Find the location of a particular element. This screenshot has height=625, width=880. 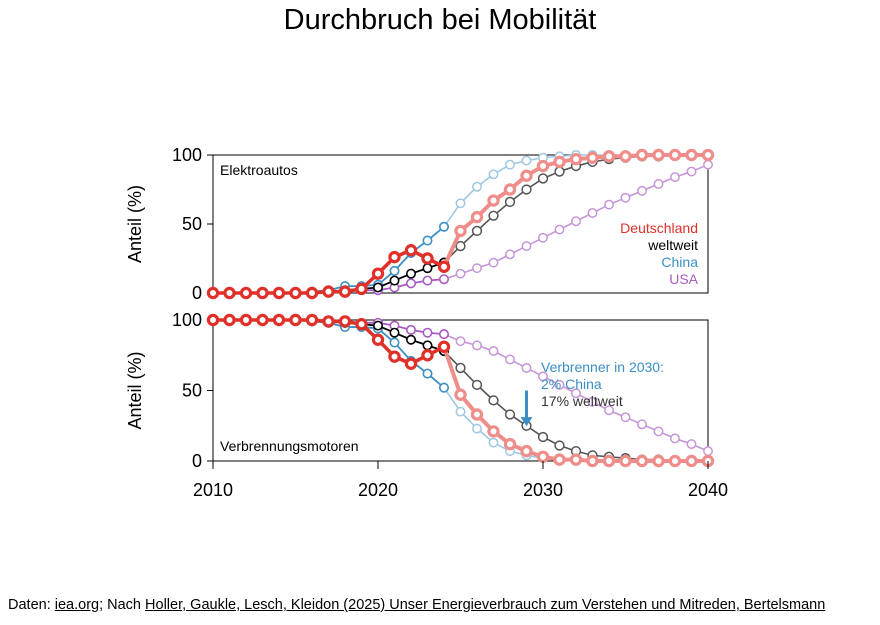

source-link-iea: iea.org is located at coordinates (77, 605).